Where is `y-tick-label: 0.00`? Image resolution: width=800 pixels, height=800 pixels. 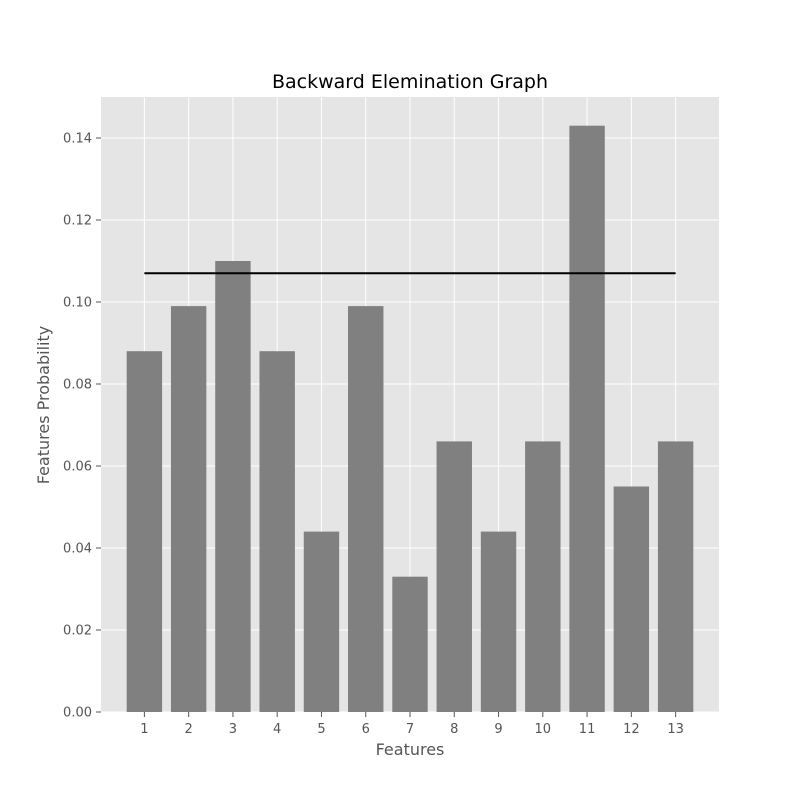
y-tick-label: 0.00 is located at coordinates (77, 713).